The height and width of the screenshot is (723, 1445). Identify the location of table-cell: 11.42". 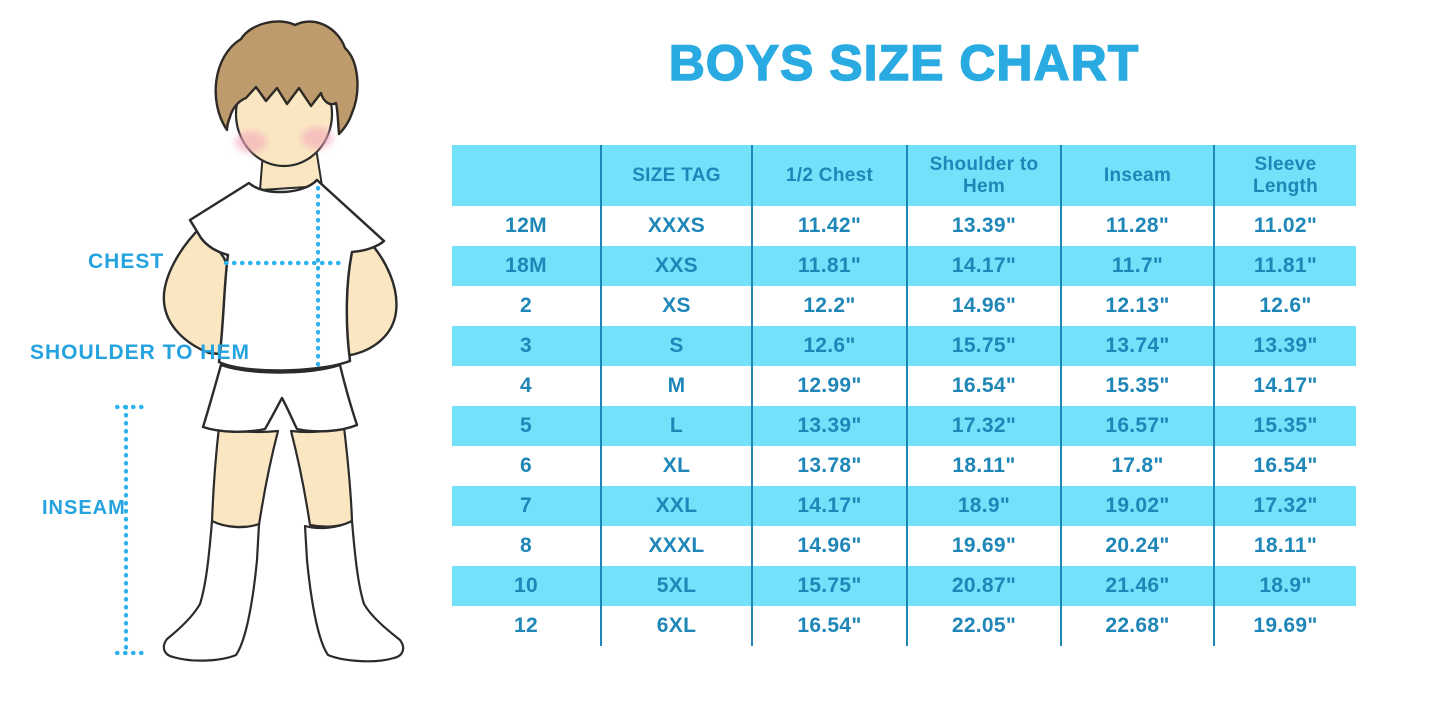
(830, 226).